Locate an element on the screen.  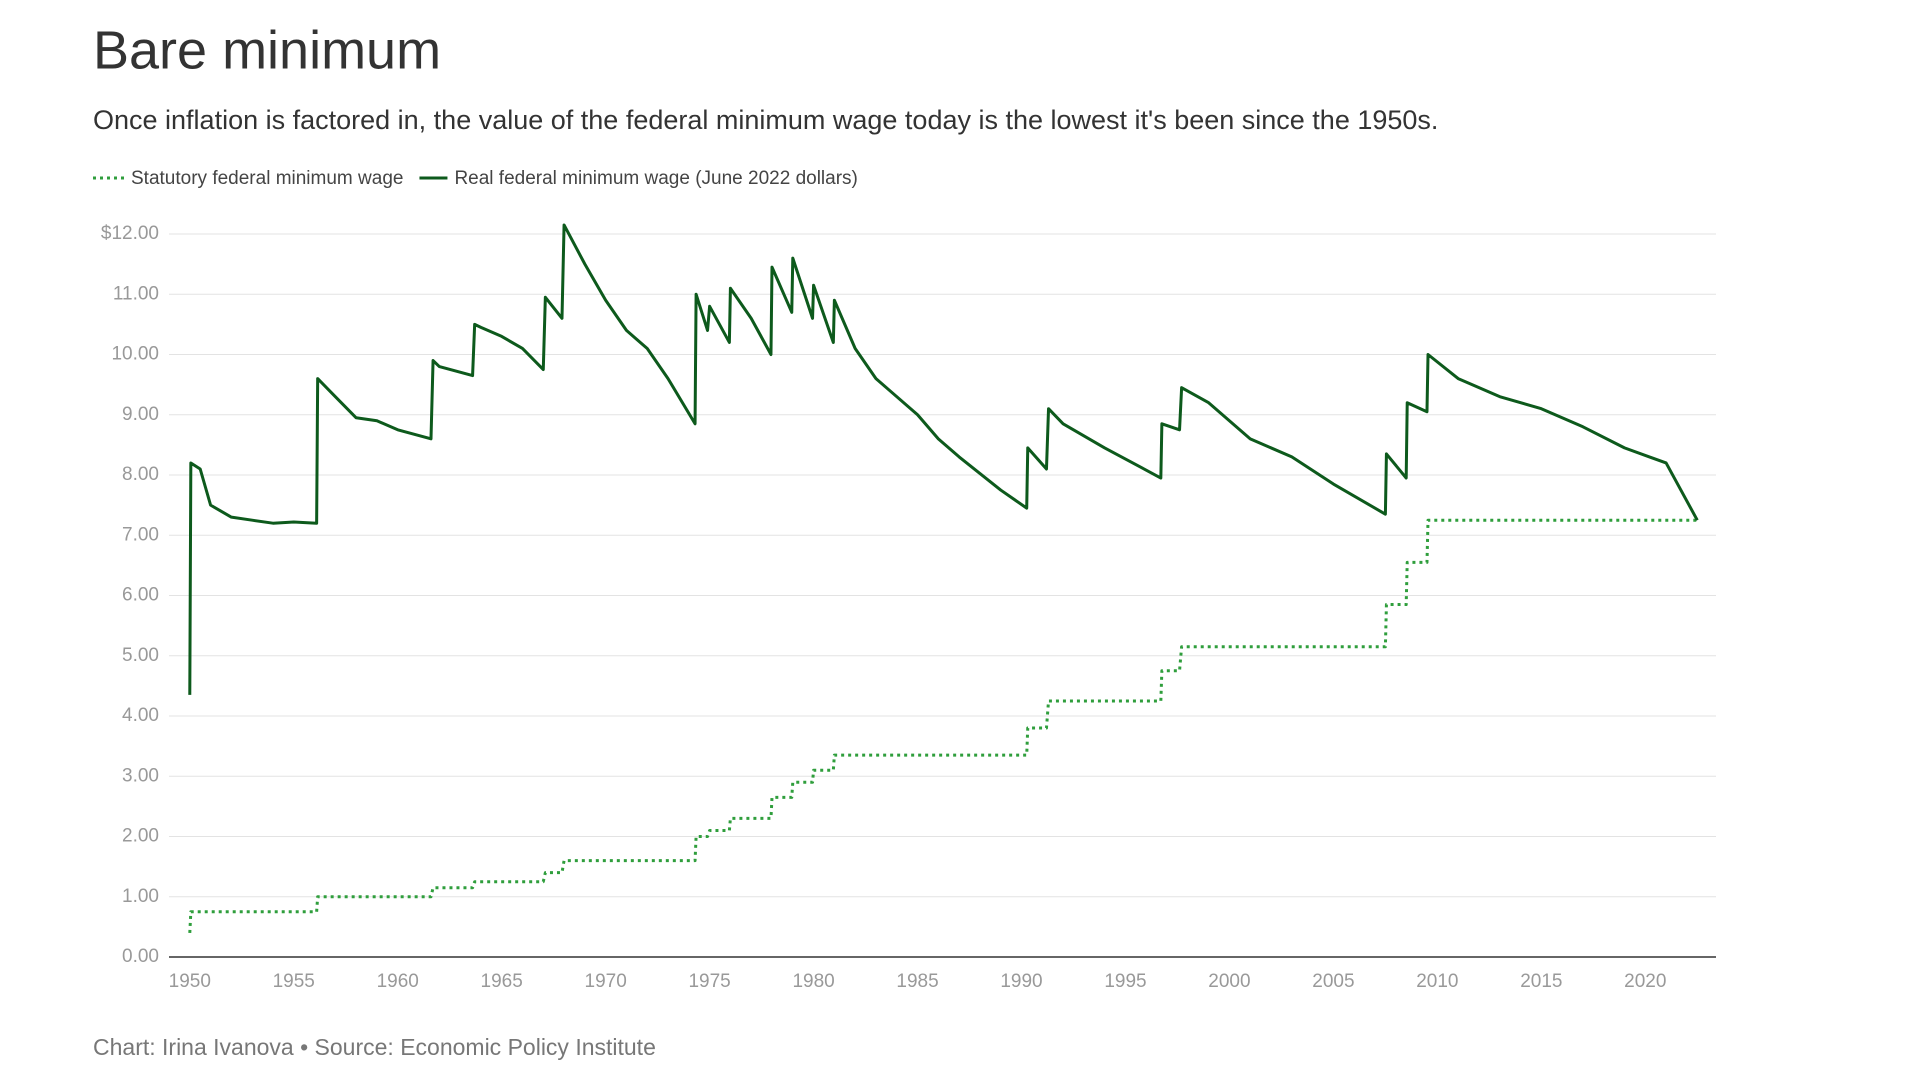
x-tick-label: 1975 is located at coordinates (709, 981).